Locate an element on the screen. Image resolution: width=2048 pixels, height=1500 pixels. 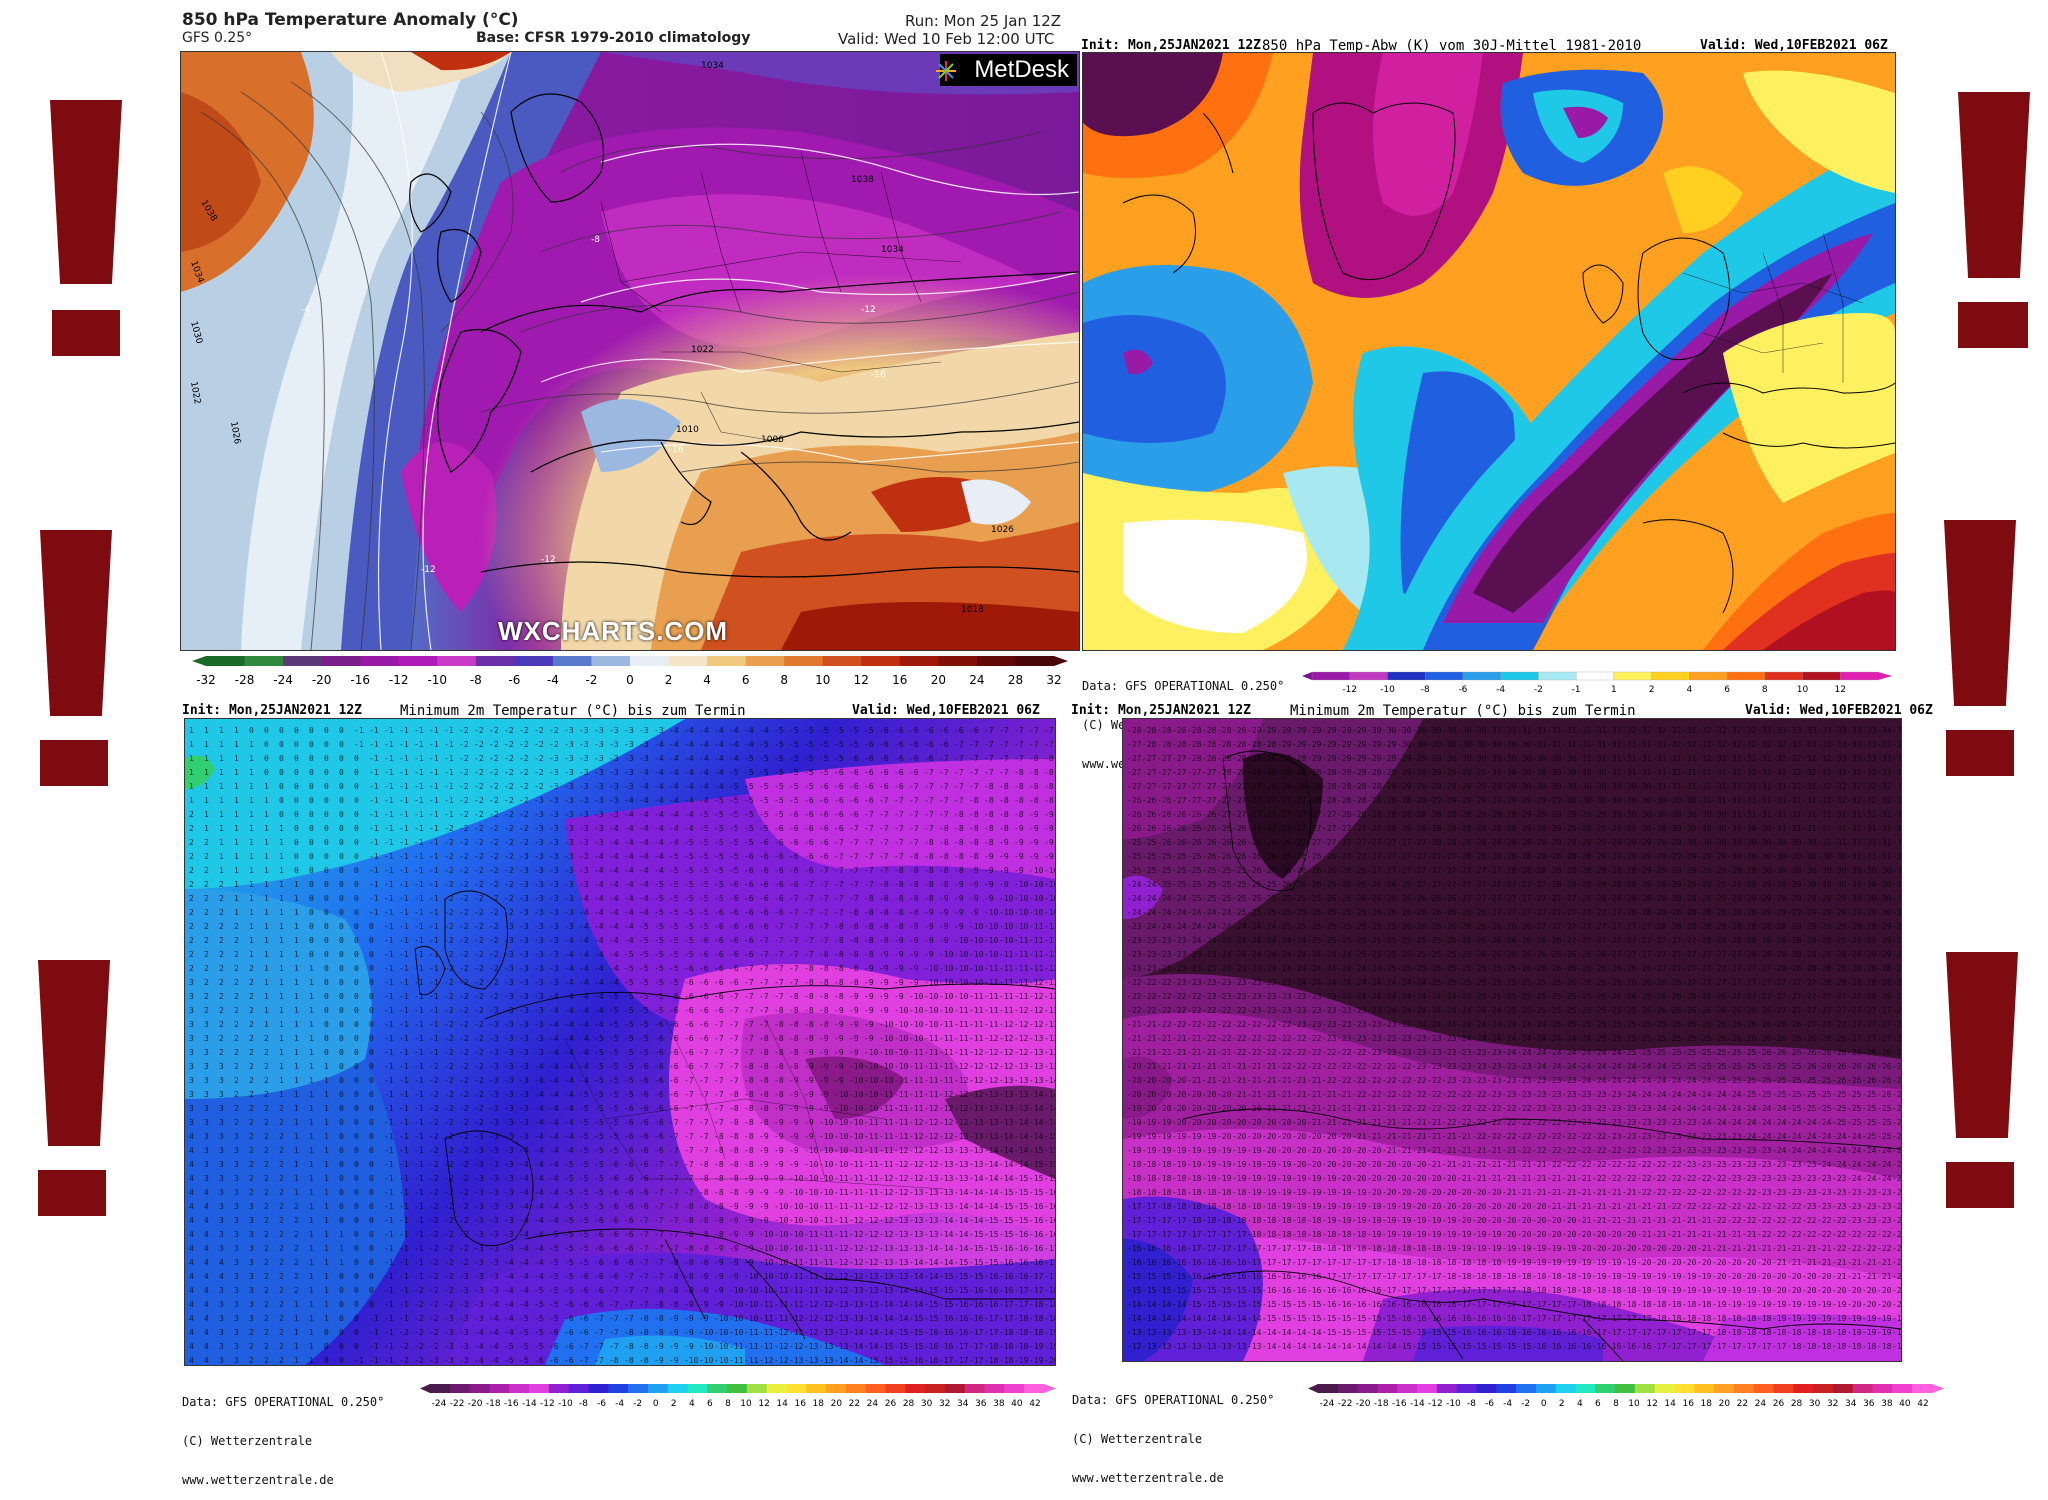
grid-value: -21 is located at coordinates (1554, 1206).